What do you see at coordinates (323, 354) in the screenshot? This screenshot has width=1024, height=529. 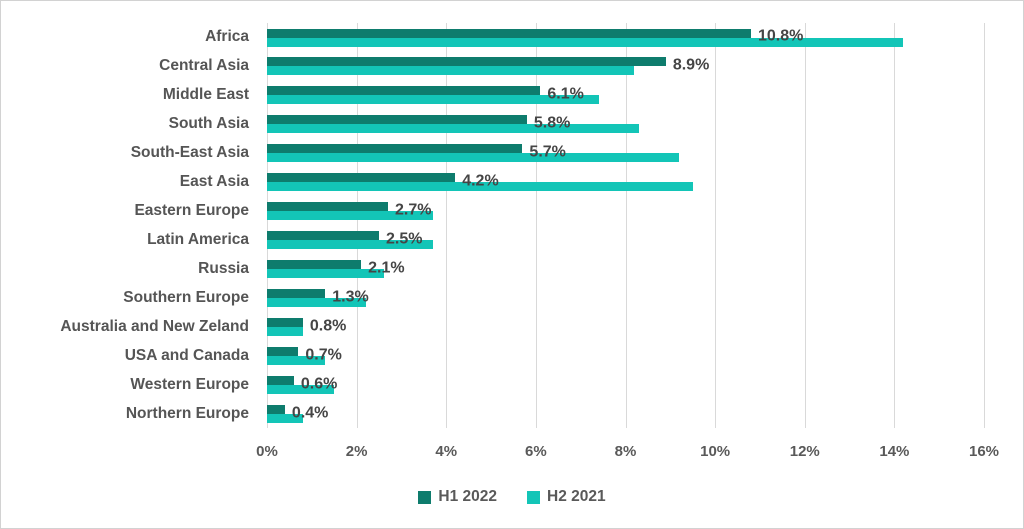 I see `data-label: 0.7%` at bounding box center [323, 354].